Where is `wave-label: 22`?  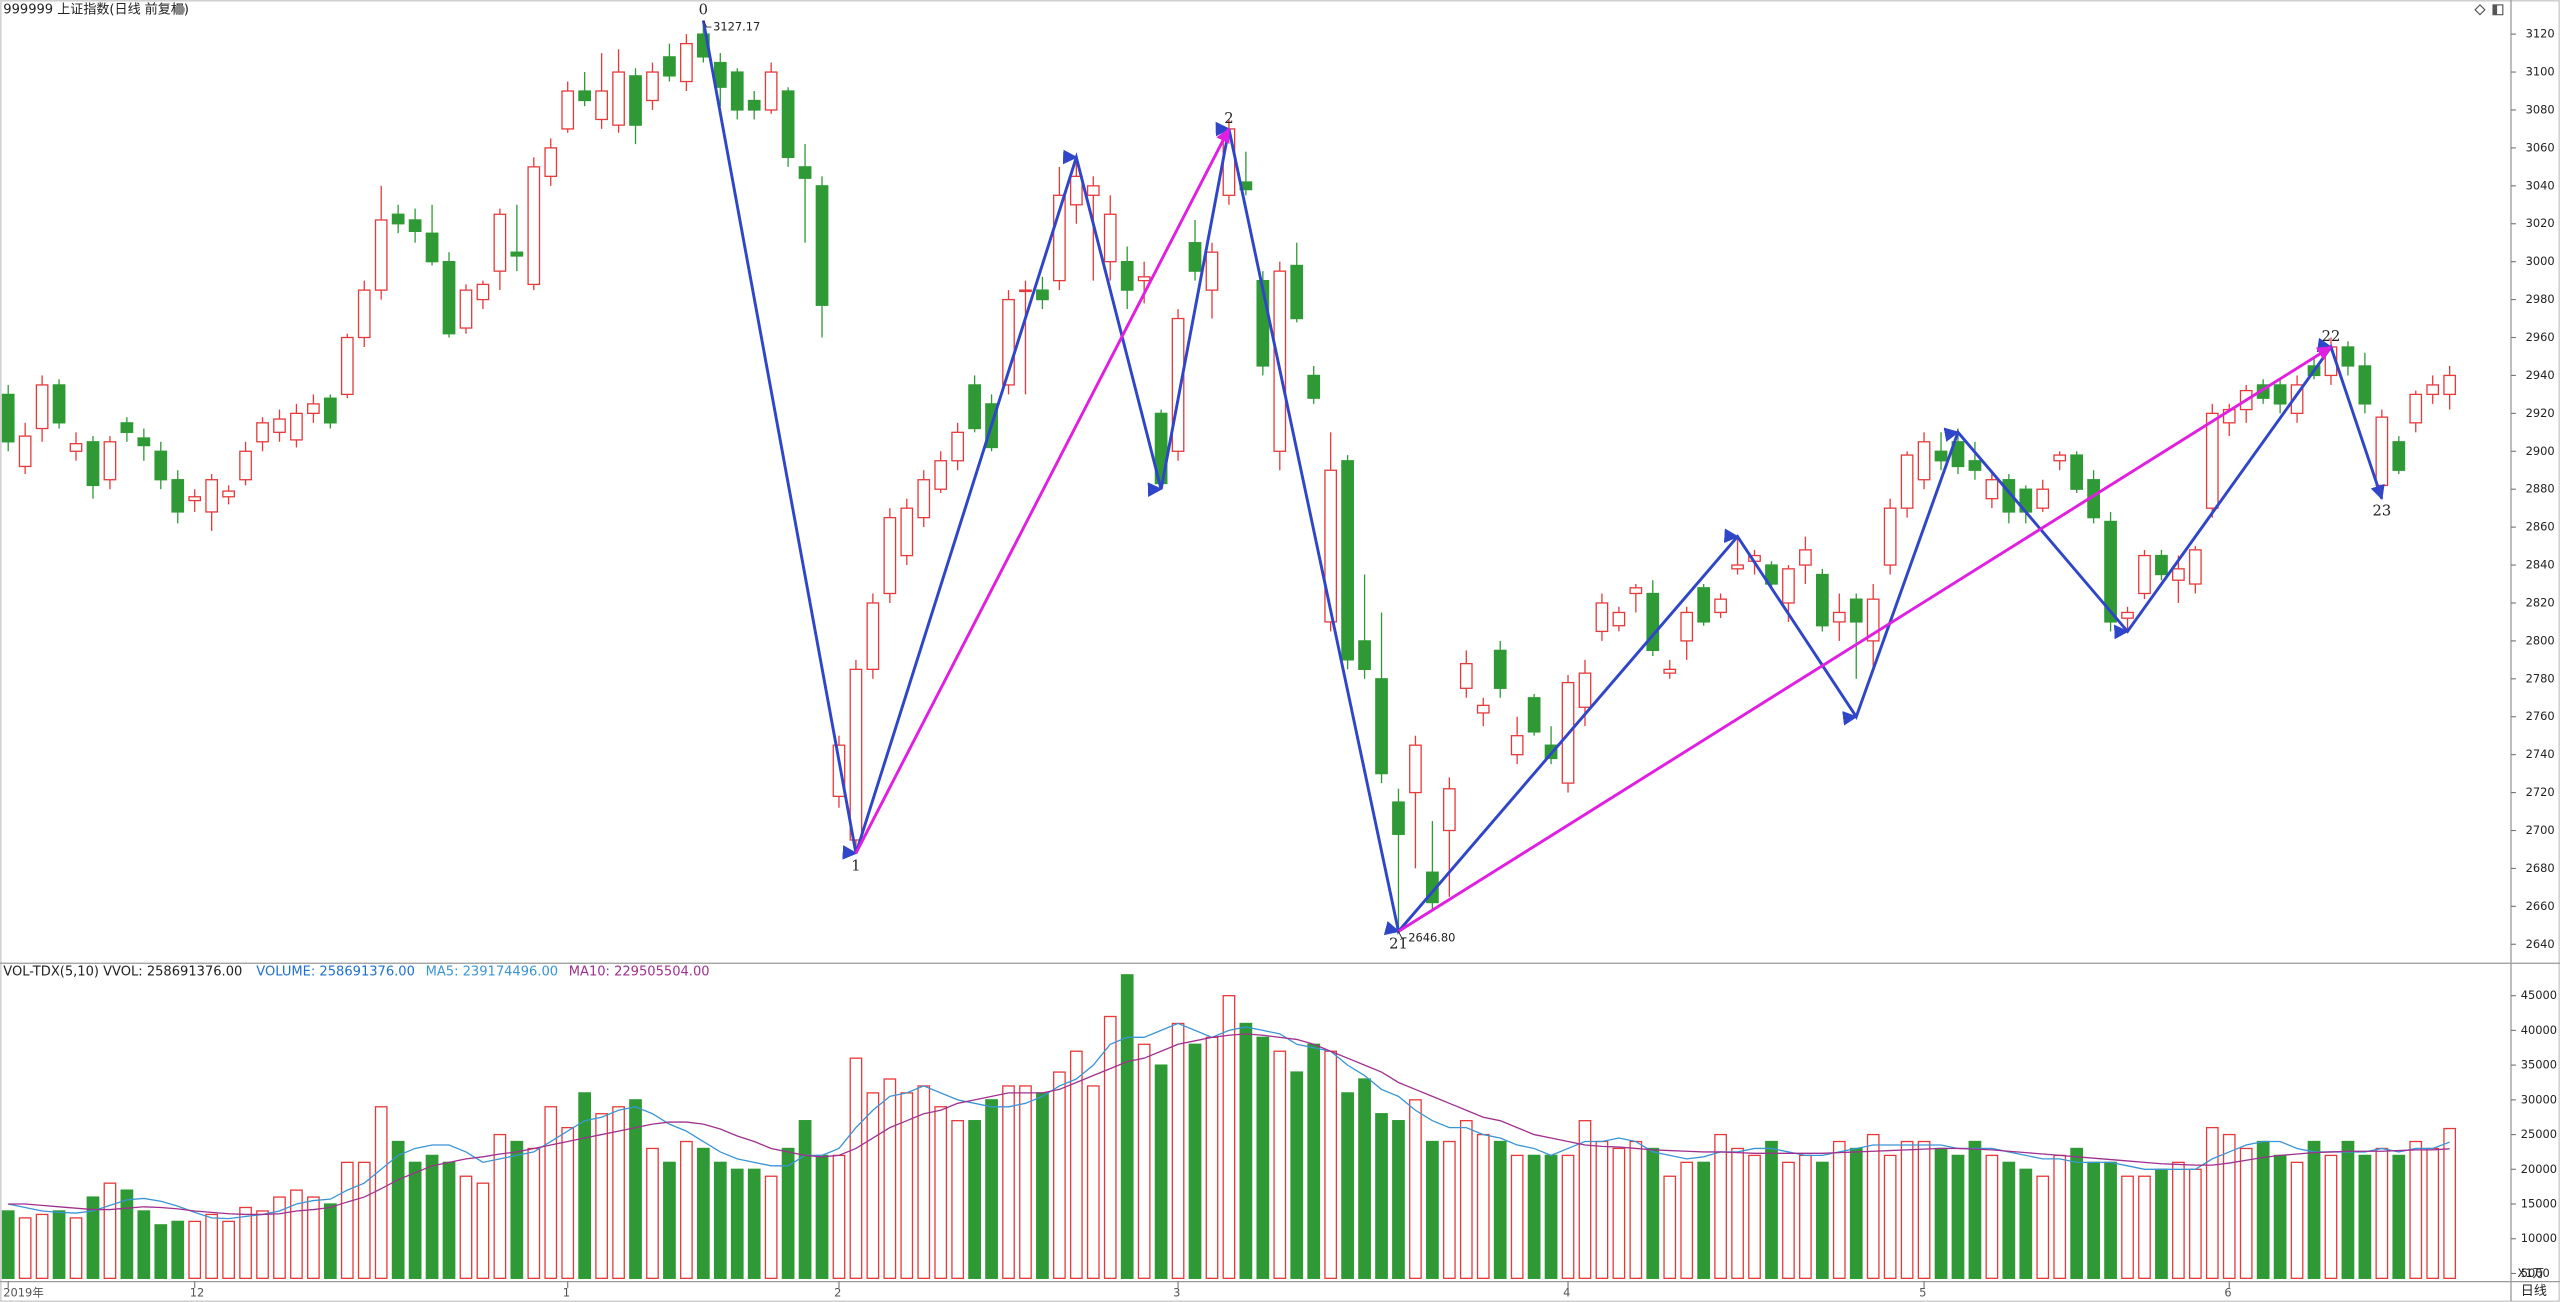
wave-label: 22 is located at coordinates (2331, 336).